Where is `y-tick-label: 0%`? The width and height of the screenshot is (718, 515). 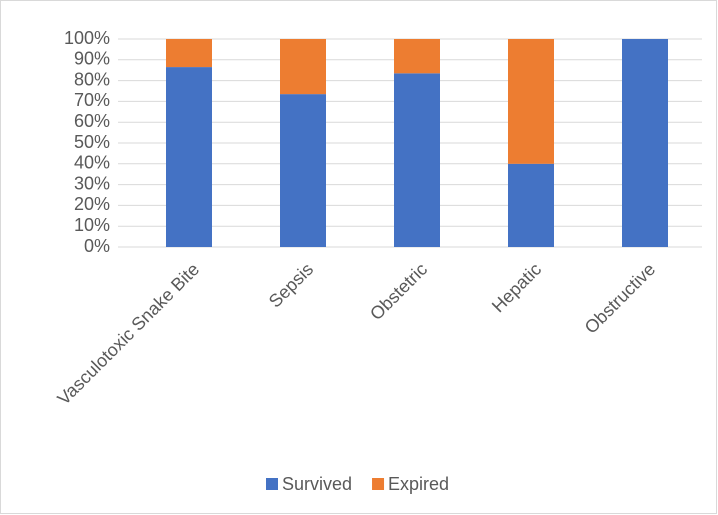
y-tick-label: 0% is located at coordinates (97, 246).